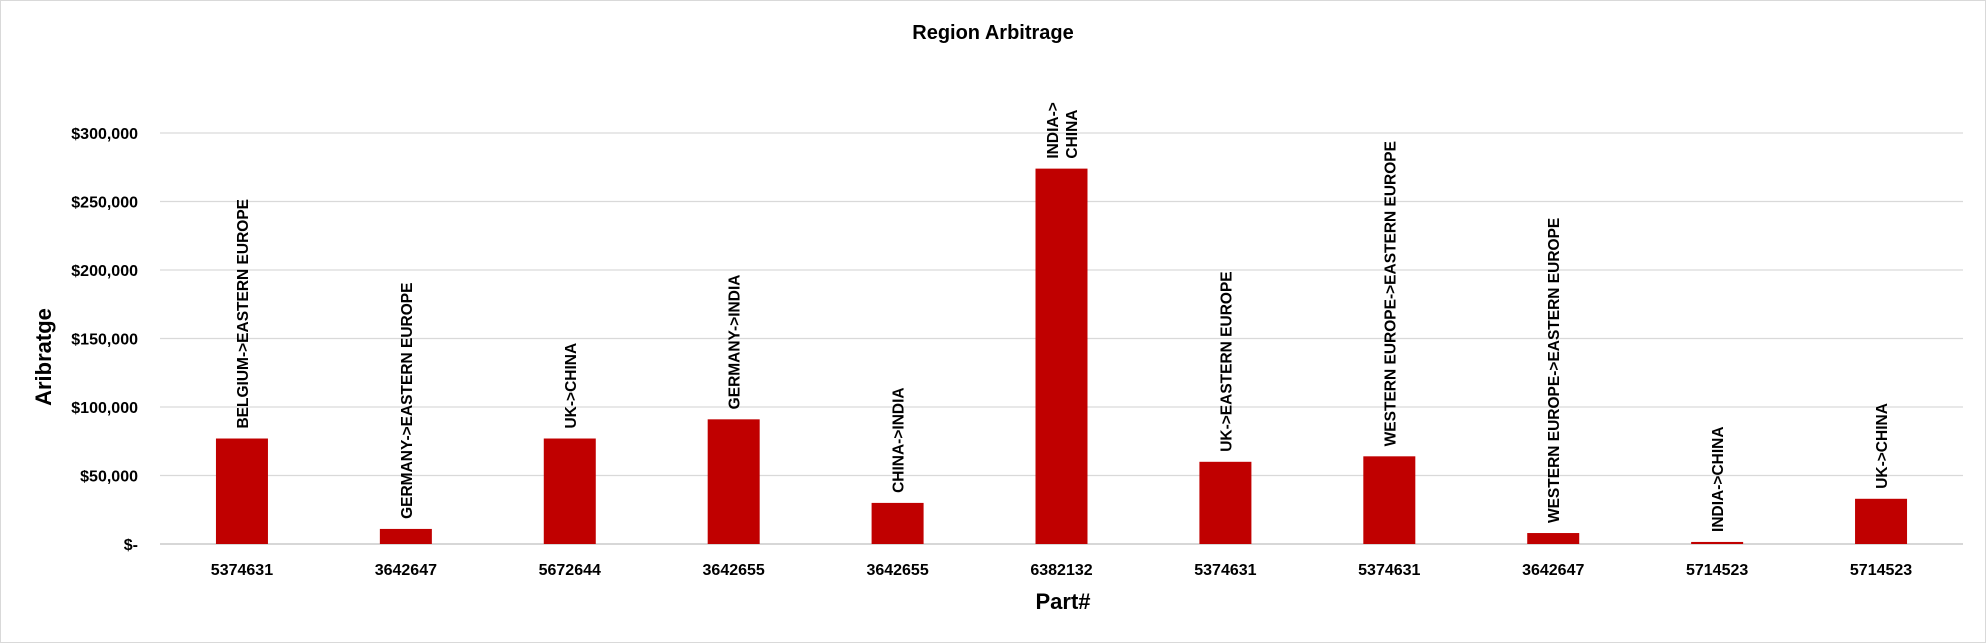 This screenshot has height=643, width=1986. I want to click on data-label-line: INDIA->CHINA, so click(1718, 479).